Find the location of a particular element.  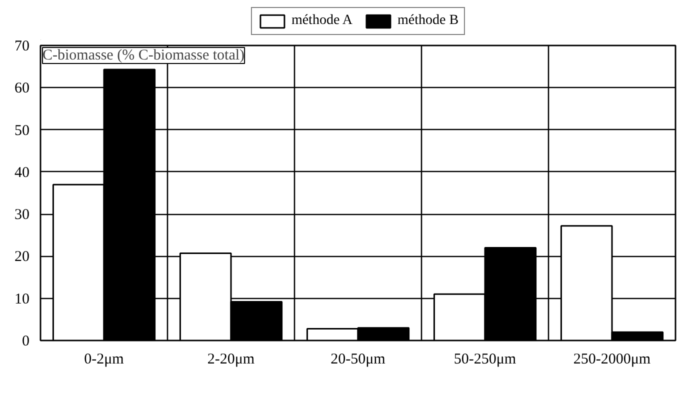

x-tick-label: 250-2000μm is located at coordinates (612, 360).